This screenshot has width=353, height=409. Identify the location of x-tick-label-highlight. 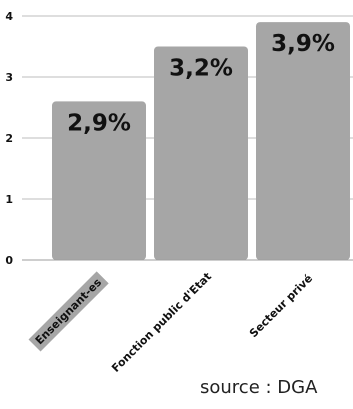
(68, 311).